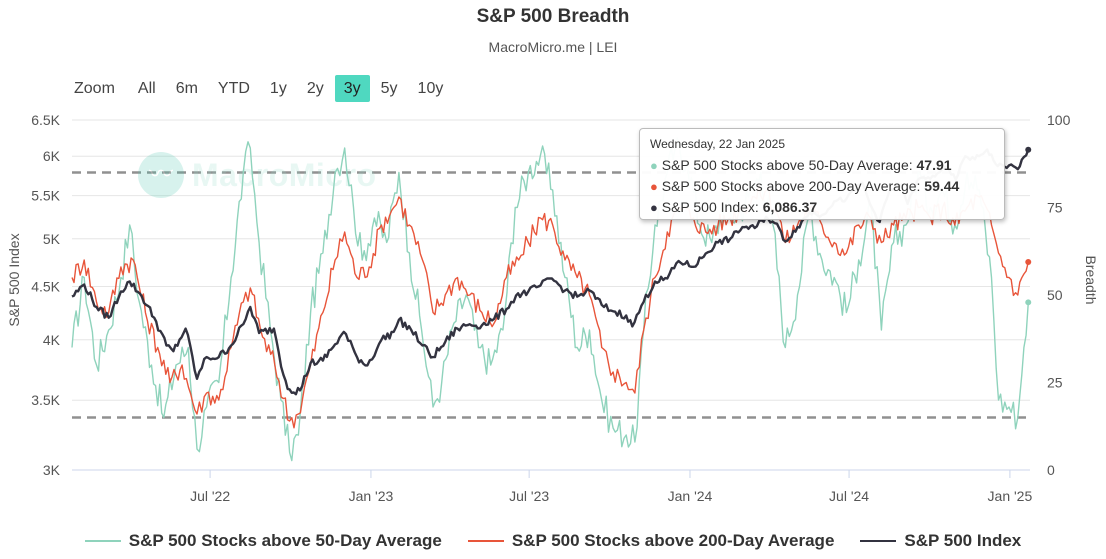  I want to click on range-button-1y: 1y, so click(278, 88).